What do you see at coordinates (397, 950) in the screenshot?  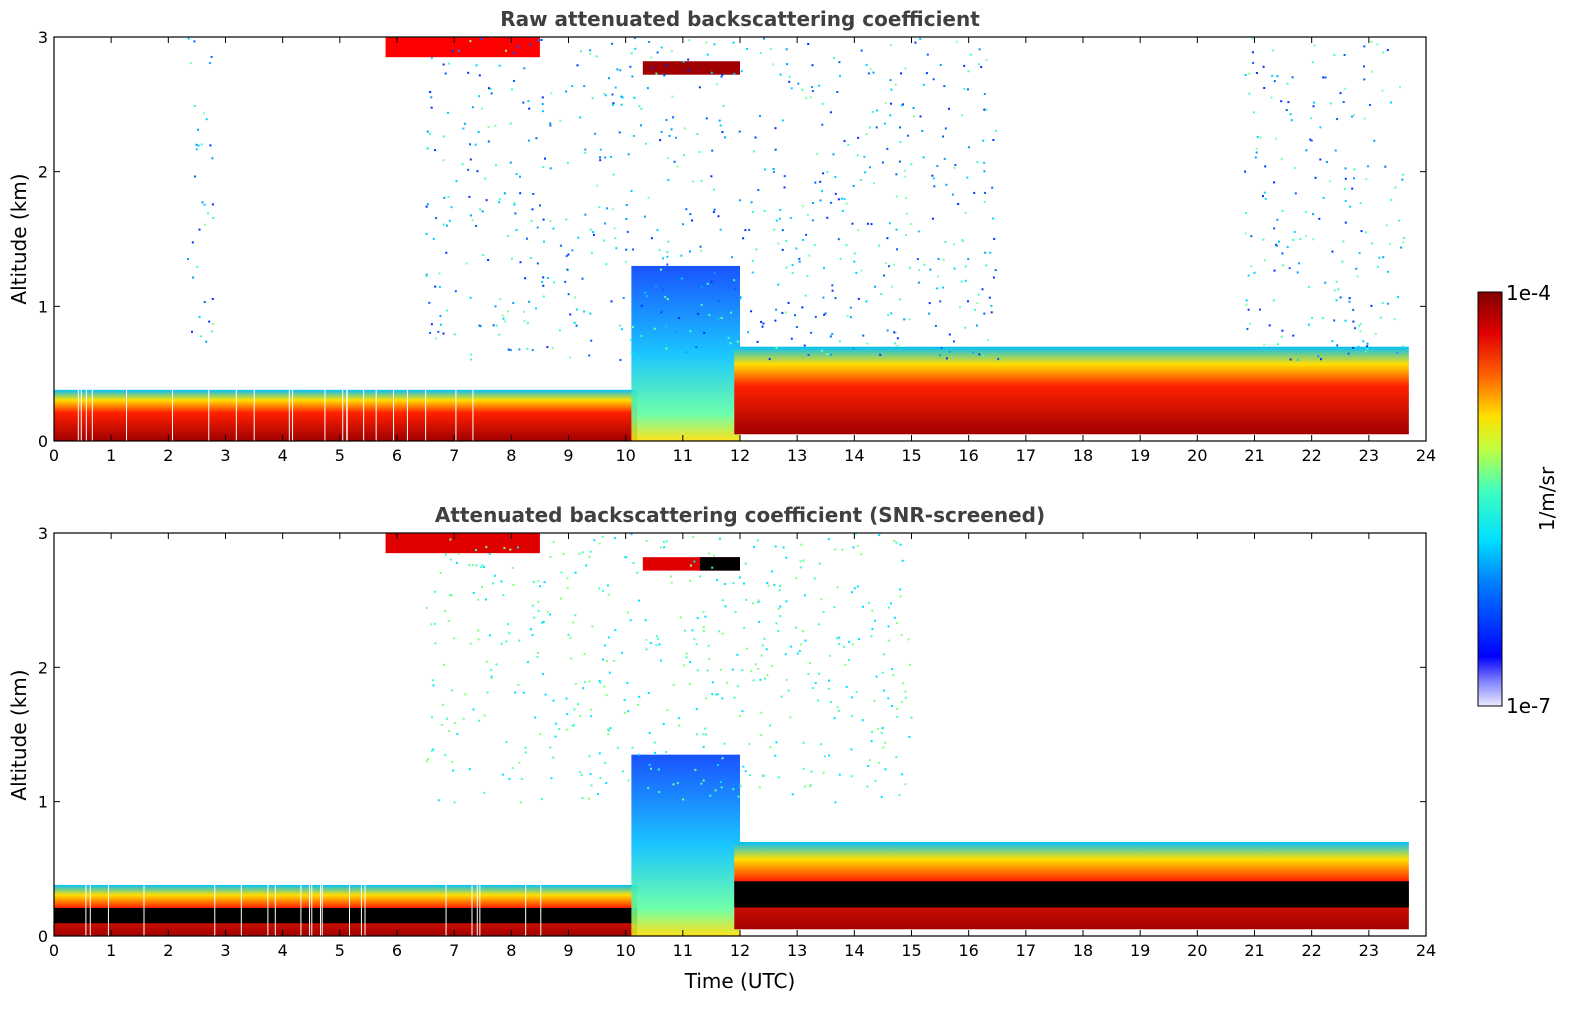 I see `x-tick-label: 6` at bounding box center [397, 950].